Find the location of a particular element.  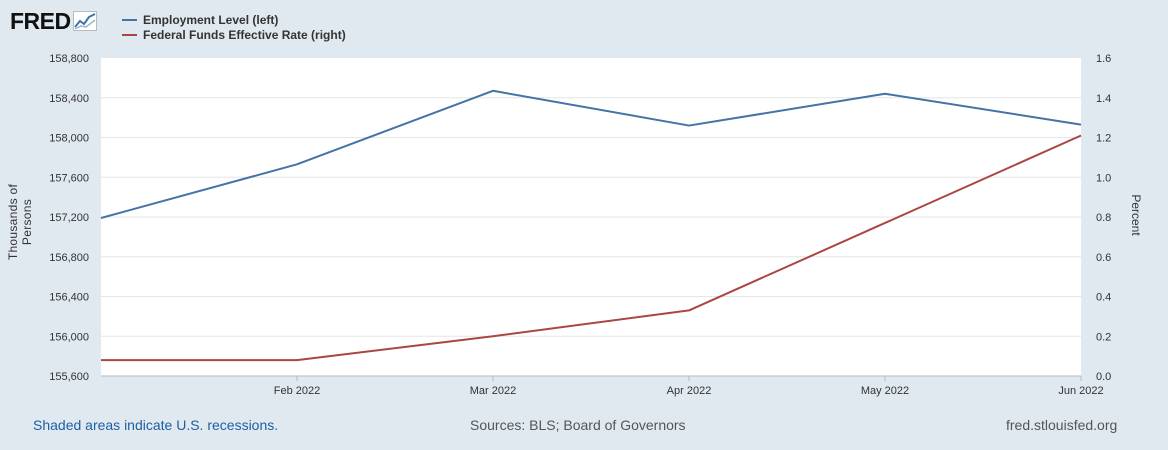

x-tick-label: Mar 2022 is located at coordinates (493, 391).